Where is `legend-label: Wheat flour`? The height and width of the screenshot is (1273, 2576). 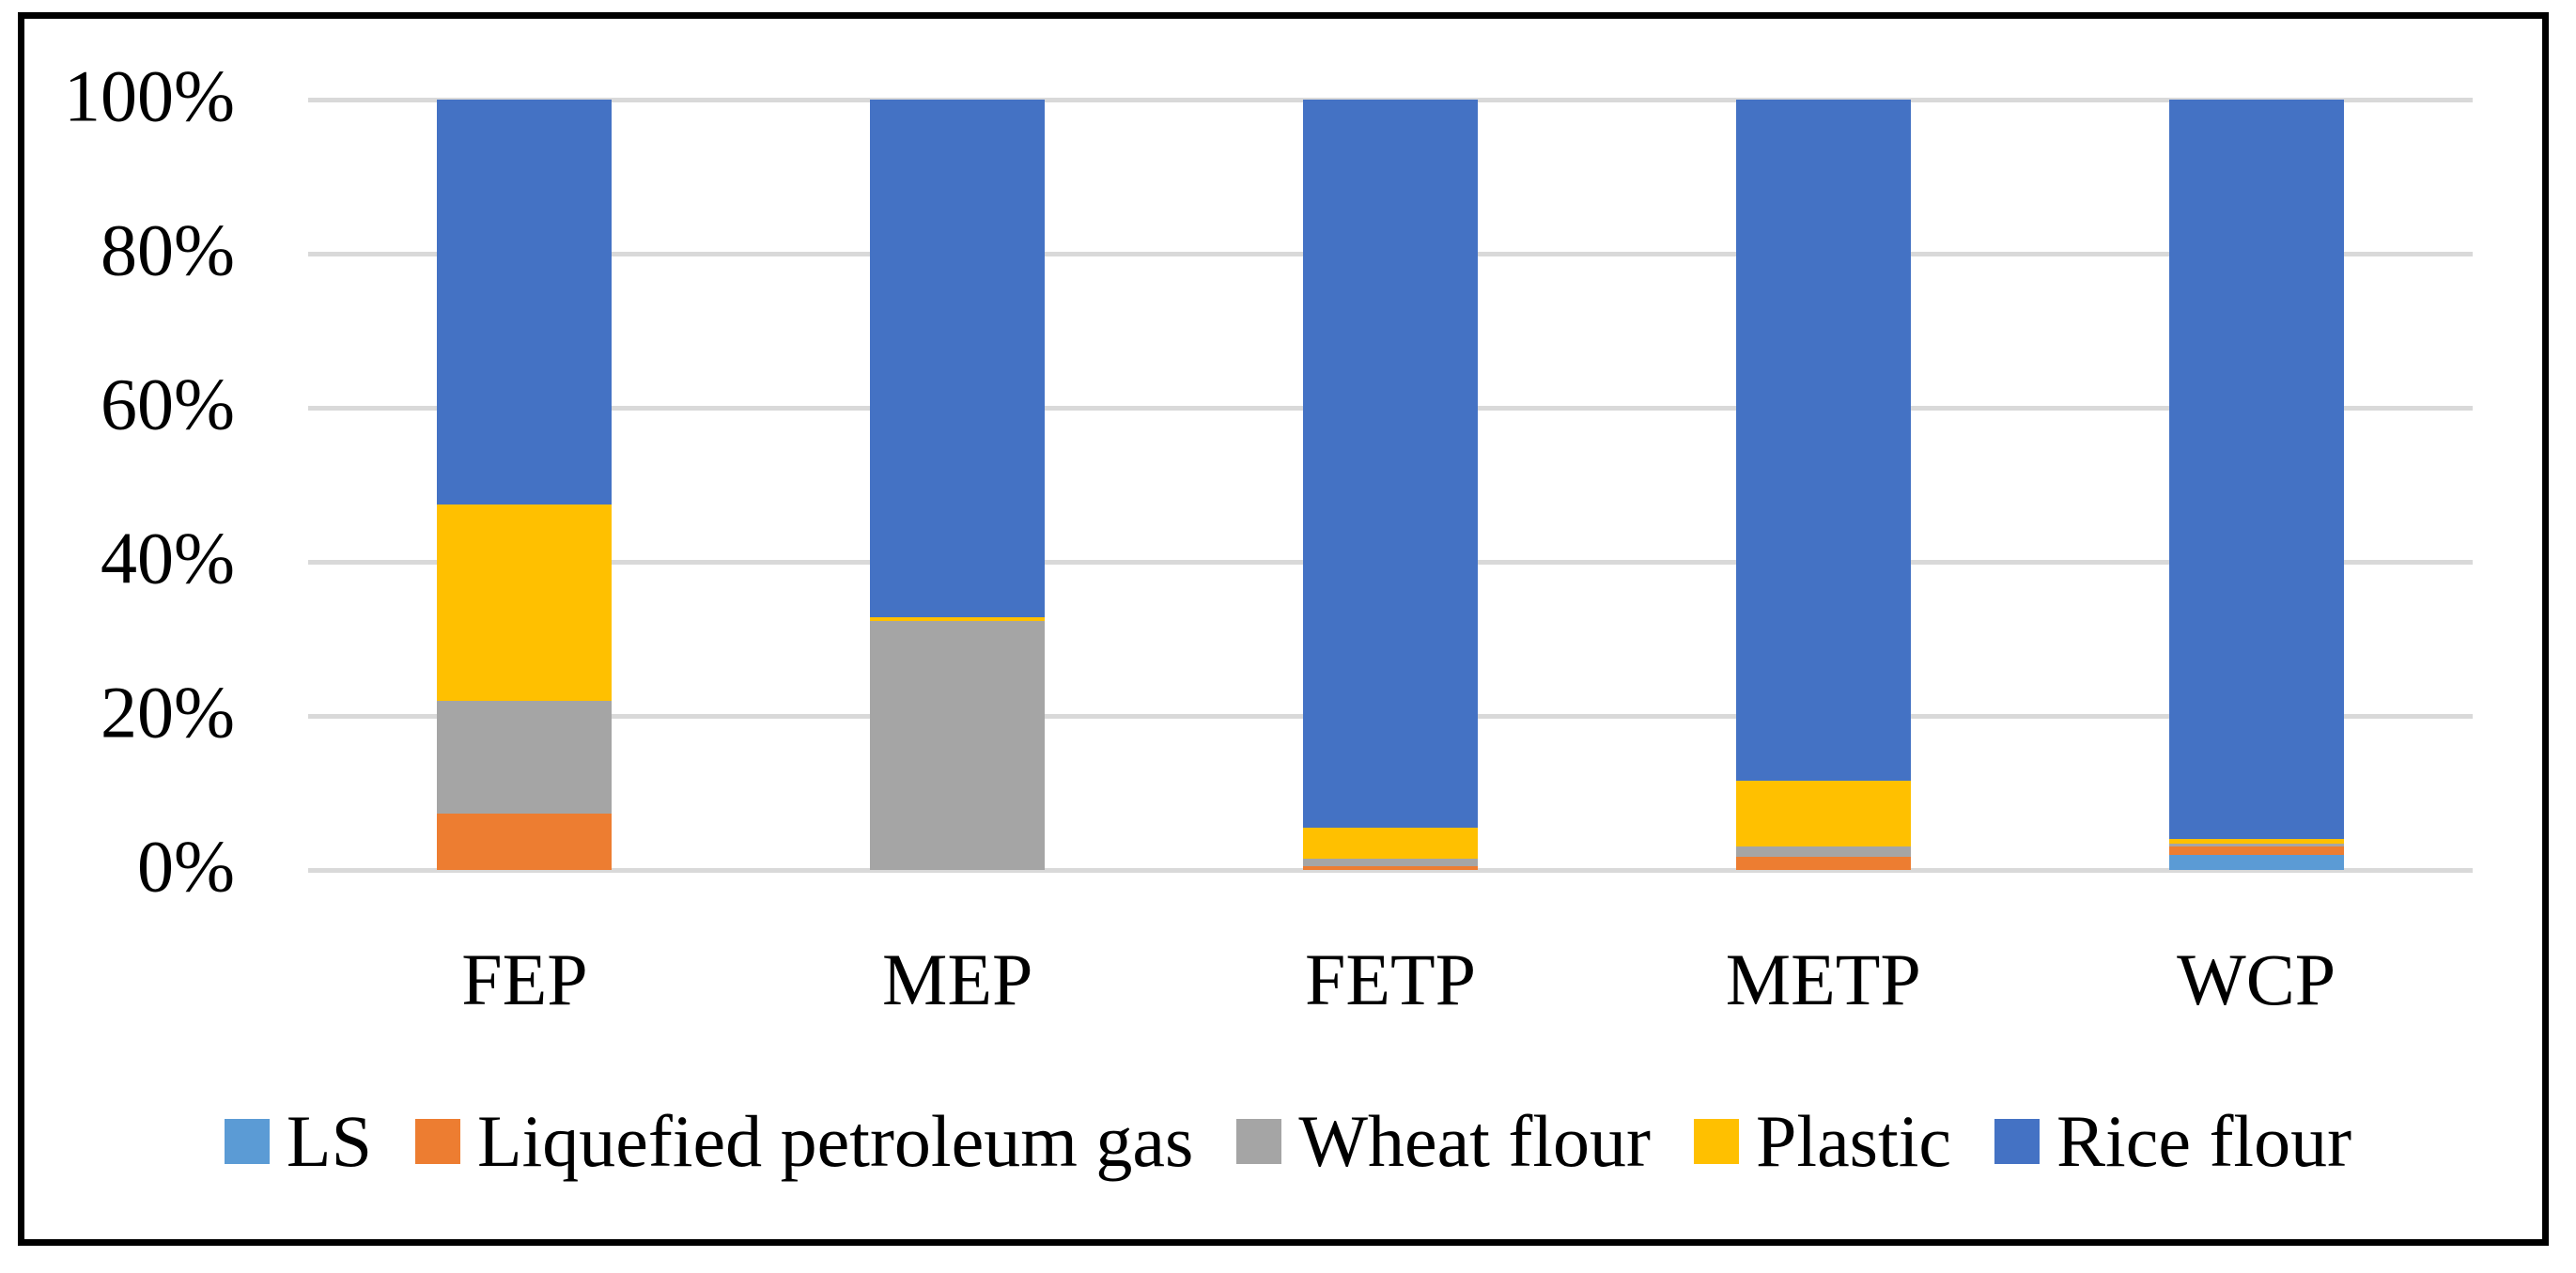 legend-label: Wheat flour is located at coordinates (1475, 1141).